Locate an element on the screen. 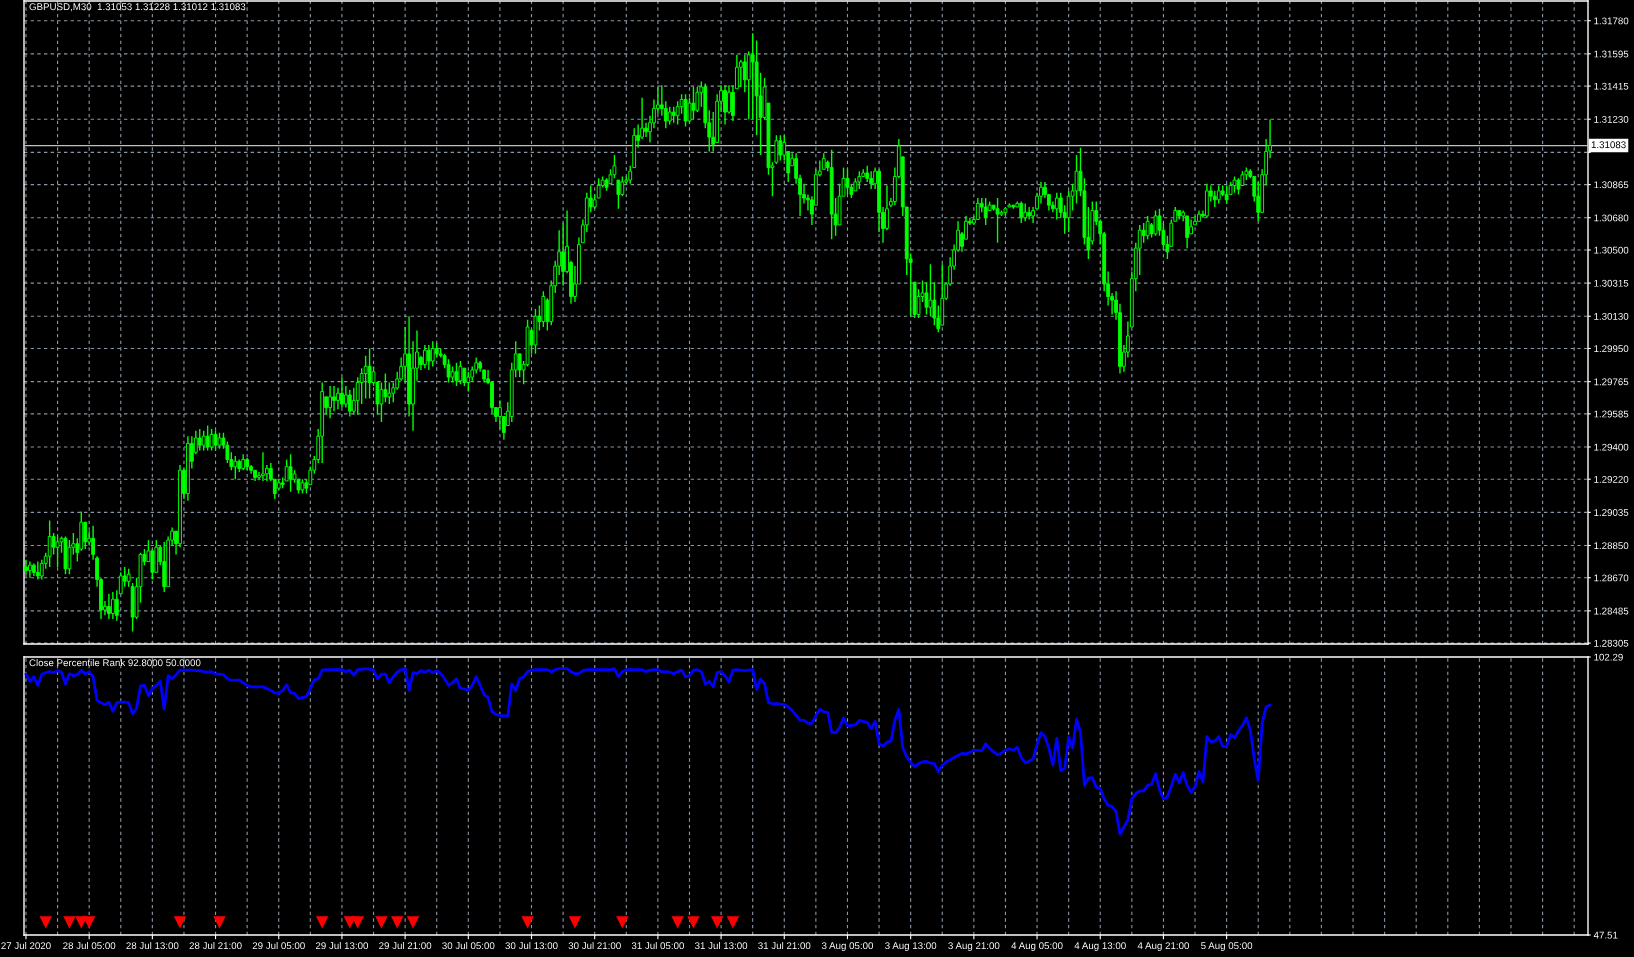  x-tick-label: 28 Jul 05:00 is located at coordinates (89, 945).